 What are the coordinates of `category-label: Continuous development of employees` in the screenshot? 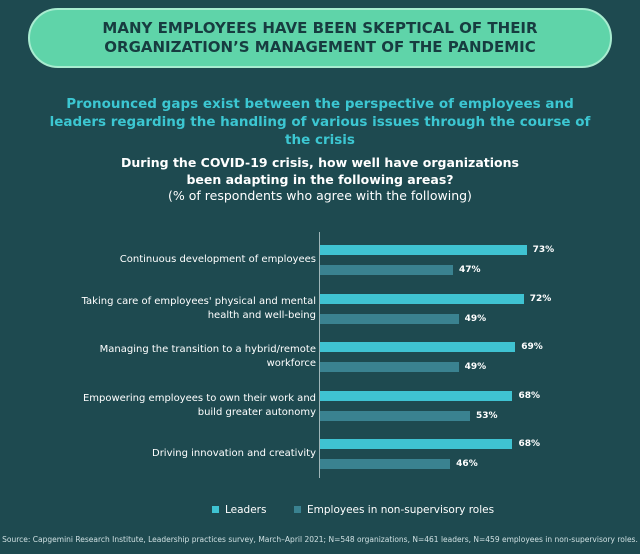 It's located at (217, 259).